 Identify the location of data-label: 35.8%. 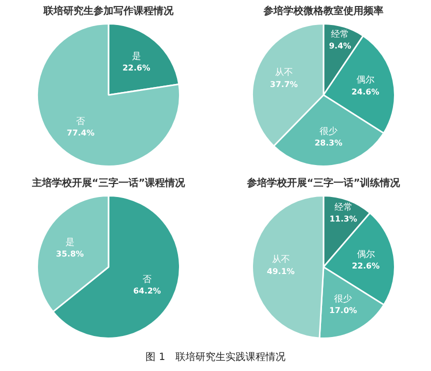
(70, 254).